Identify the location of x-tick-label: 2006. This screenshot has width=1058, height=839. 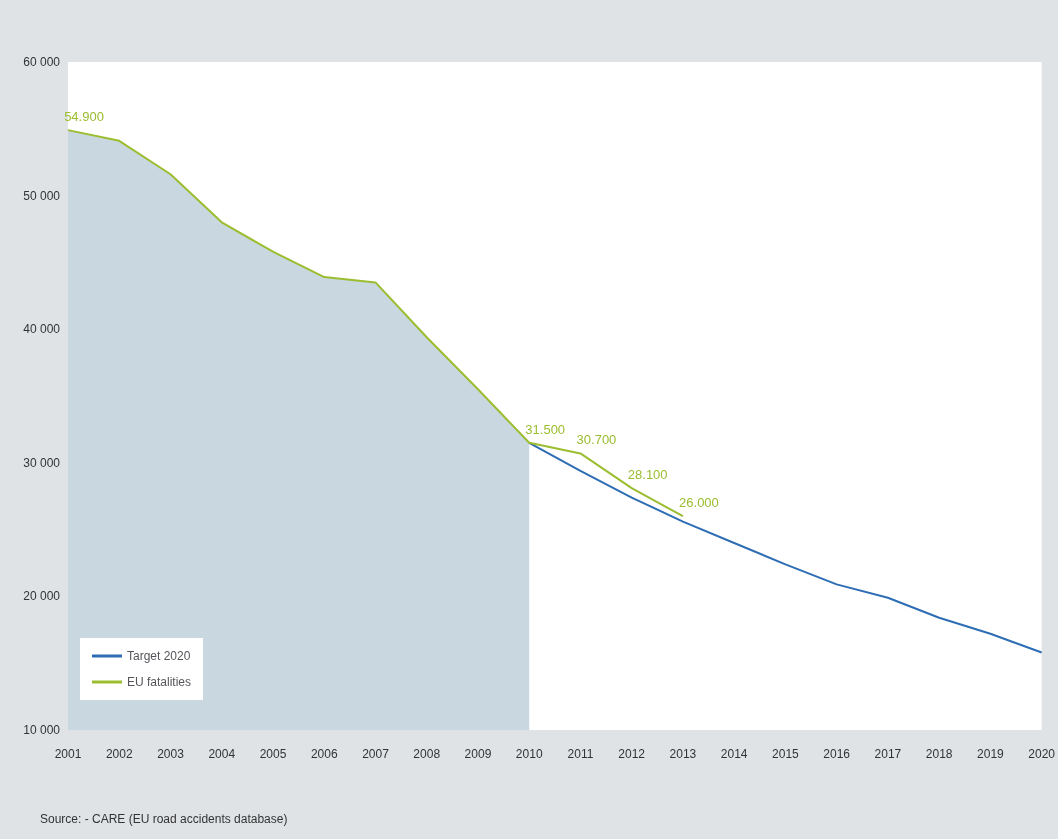
(324, 754).